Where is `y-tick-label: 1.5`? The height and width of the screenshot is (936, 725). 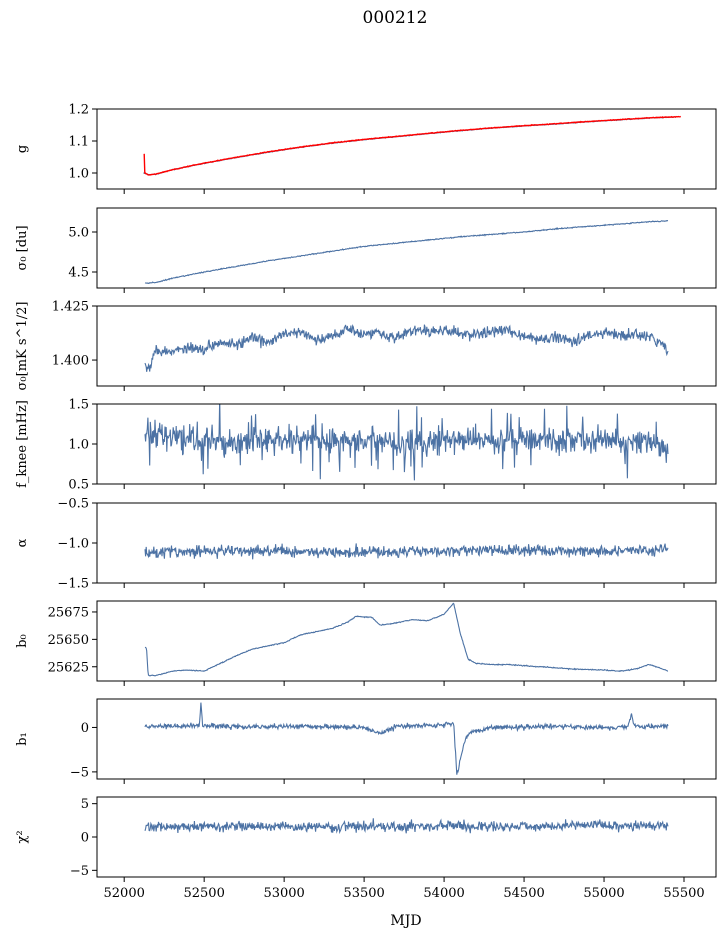 y-tick-label: 1.5 is located at coordinates (78, 405).